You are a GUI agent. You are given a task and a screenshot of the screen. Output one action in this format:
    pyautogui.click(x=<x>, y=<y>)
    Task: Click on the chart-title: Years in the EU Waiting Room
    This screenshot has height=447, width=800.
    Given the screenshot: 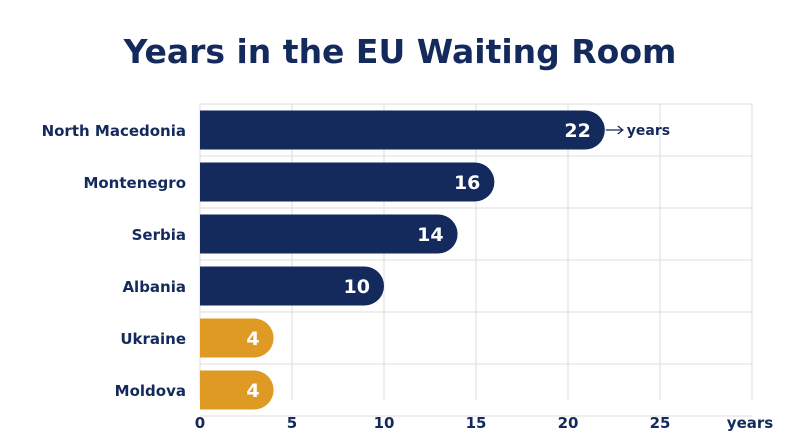 What is the action you would take?
    pyautogui.click(x=400, y=51)
    